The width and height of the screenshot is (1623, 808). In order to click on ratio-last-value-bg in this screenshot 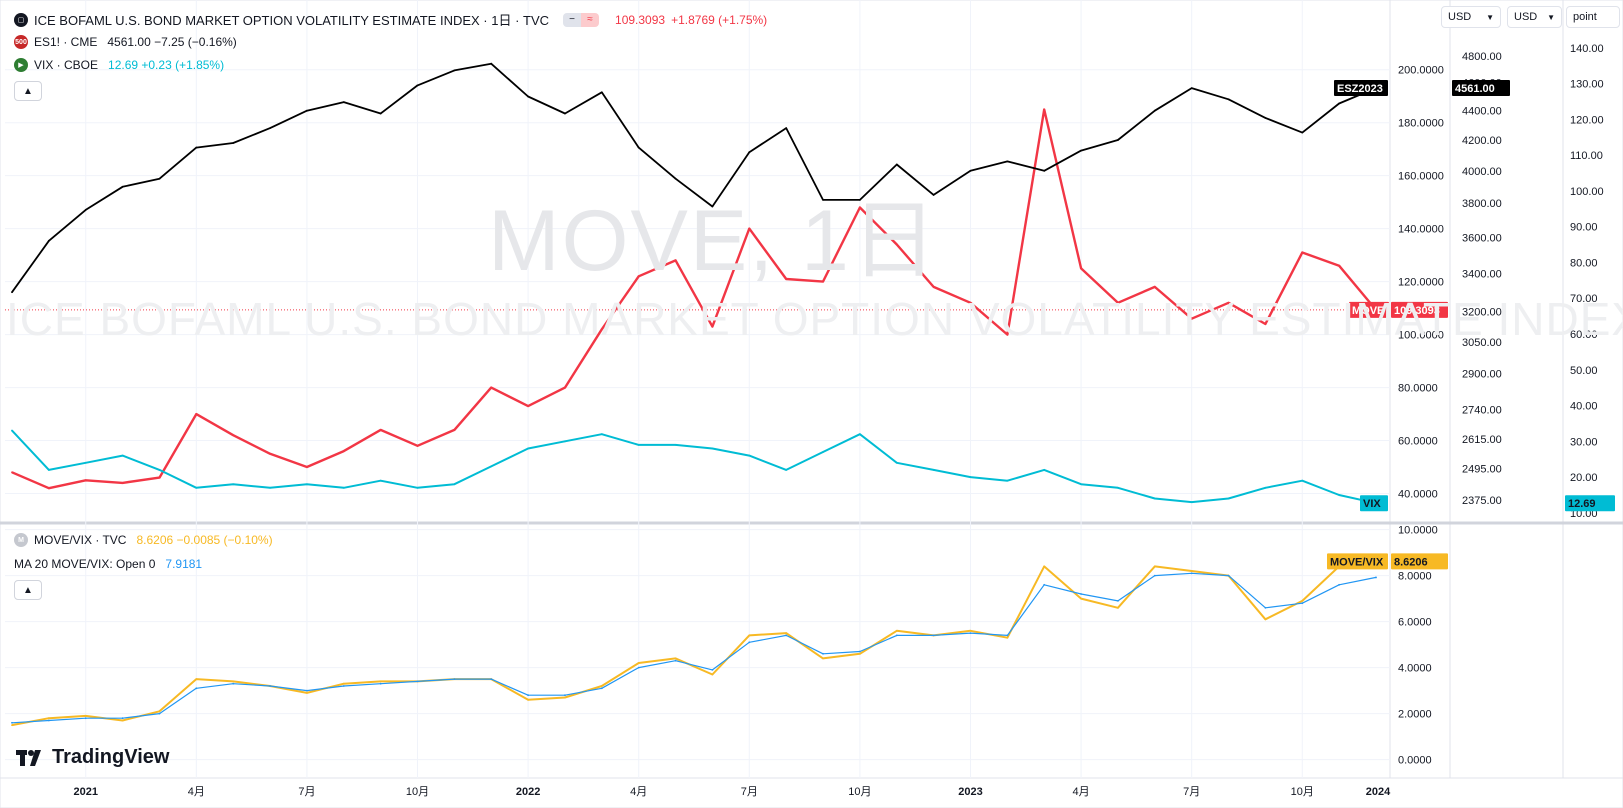, I will do `click(1419, 561)`.